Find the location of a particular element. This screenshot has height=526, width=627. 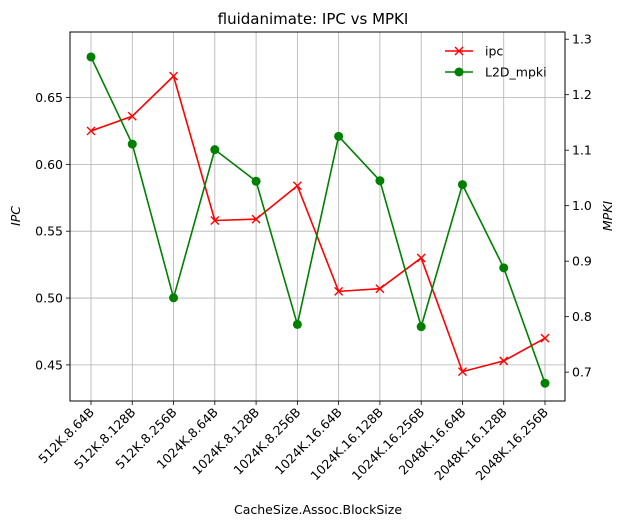

x-tick-label: 1024K.16.256B is located at coordinates (388, 444).